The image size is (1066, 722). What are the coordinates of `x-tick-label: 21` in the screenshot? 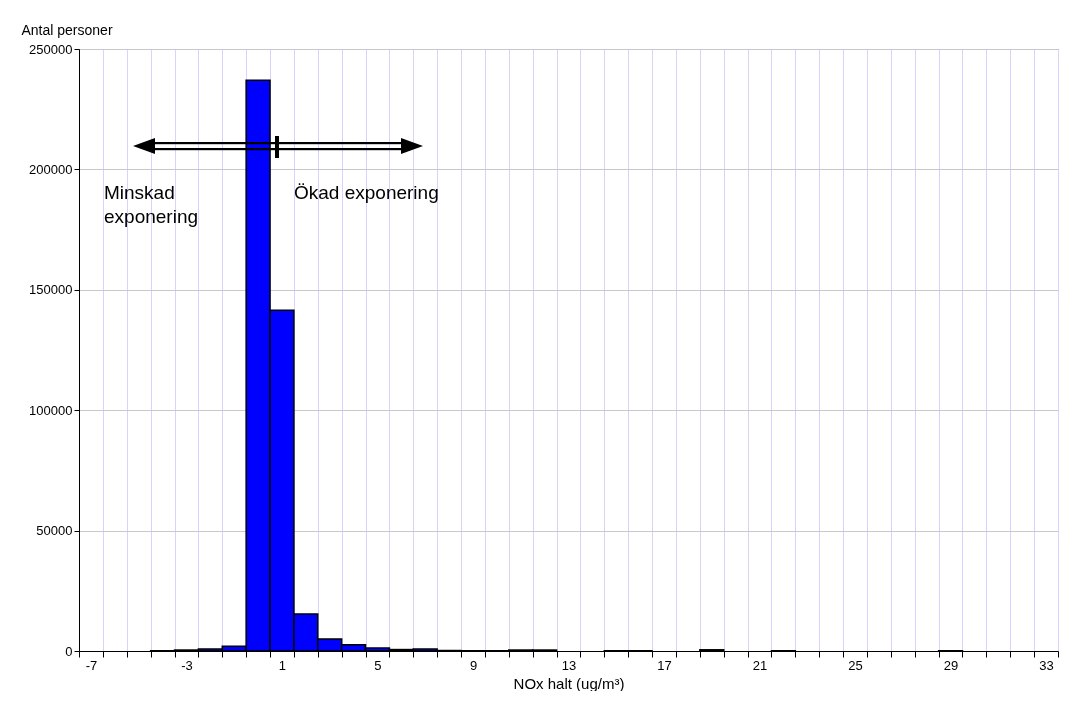 It's located at (760, 665).